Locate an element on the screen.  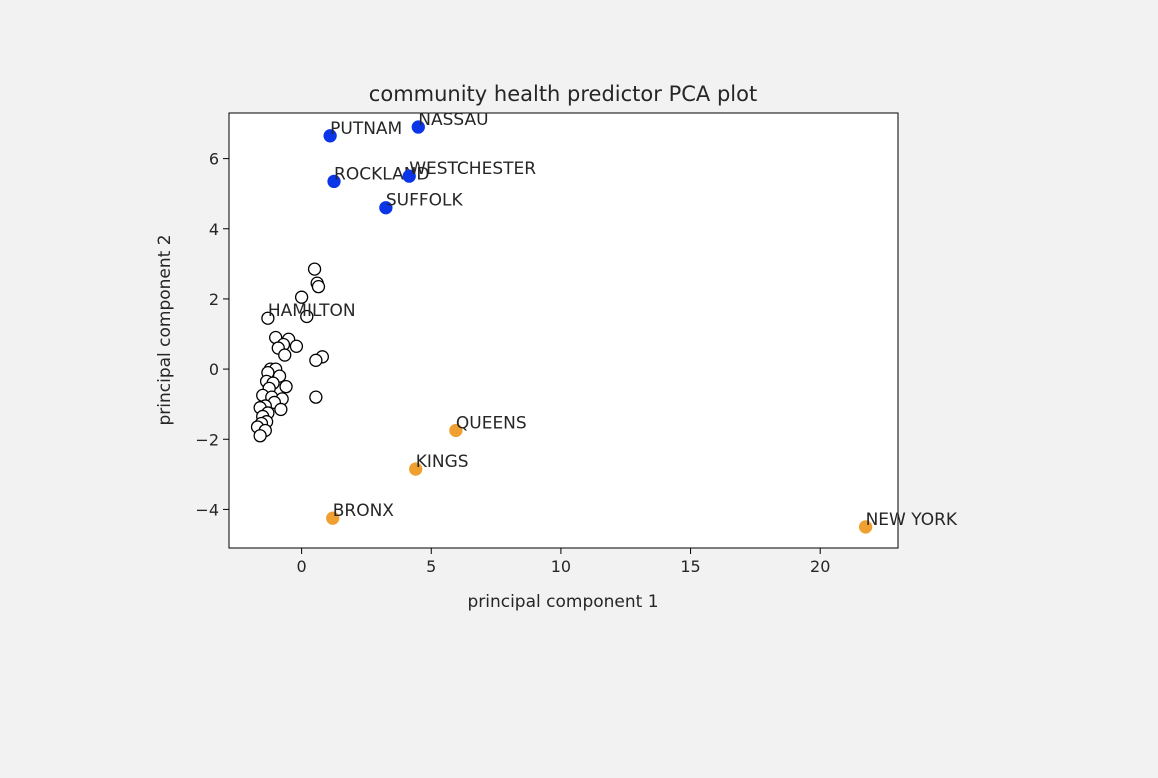
scatter-point-kings is located at coordinates (416, 469).